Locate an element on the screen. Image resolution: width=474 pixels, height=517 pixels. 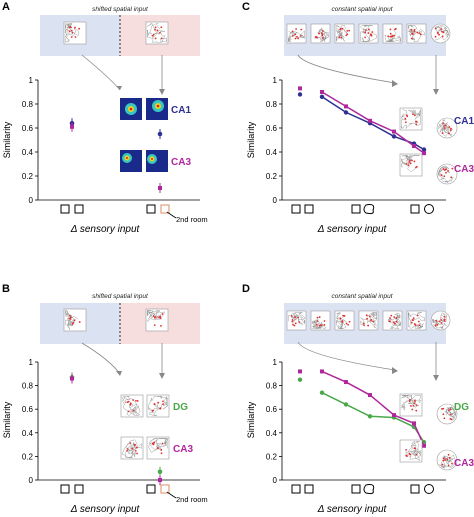
tick-label: 0.2 is located at coordinates (272, 456).